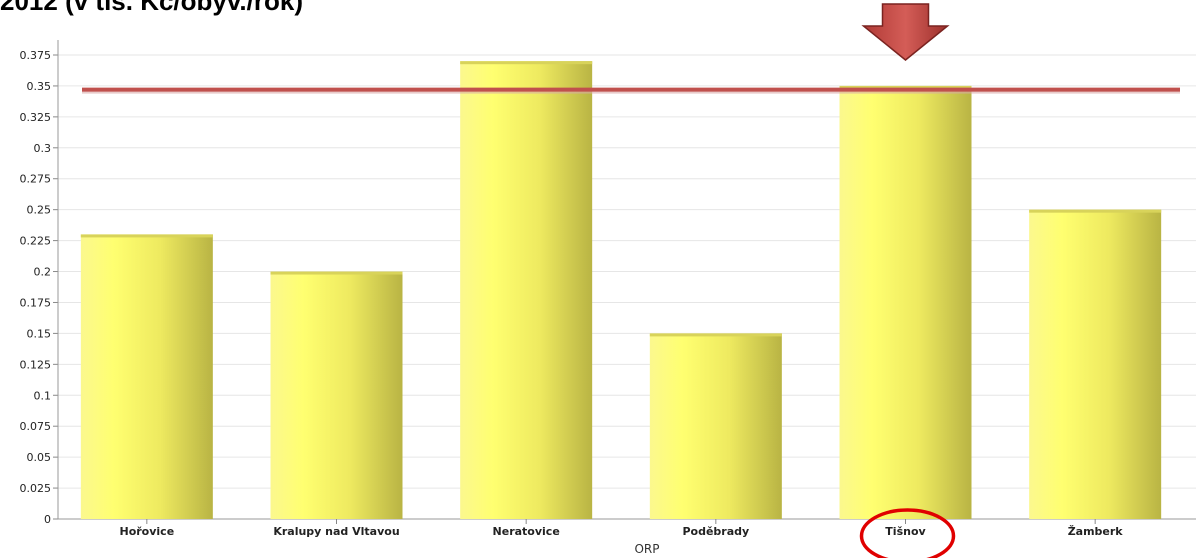 This screenshot has height=558, width=1202. Describe the element at coordinates (336, 531) in the screenshot. I see `x-tick-label: Kralupy nad Vltavou` at that location.